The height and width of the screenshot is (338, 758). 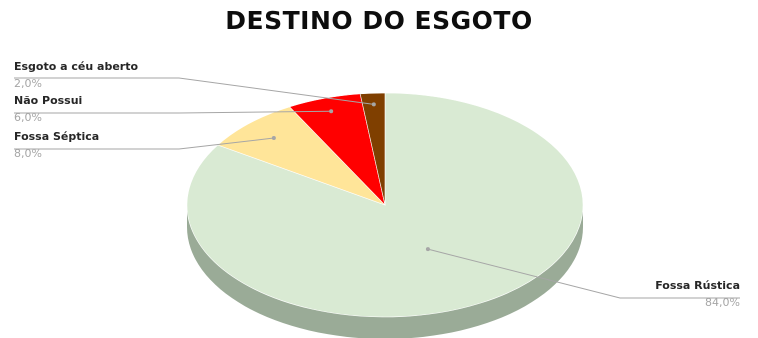 What do you see at coordinates (697, 285) in the screenshot?
I see `slice-label-fossa-rustica: Fossa Rústica` at bounding box center [697, 285].